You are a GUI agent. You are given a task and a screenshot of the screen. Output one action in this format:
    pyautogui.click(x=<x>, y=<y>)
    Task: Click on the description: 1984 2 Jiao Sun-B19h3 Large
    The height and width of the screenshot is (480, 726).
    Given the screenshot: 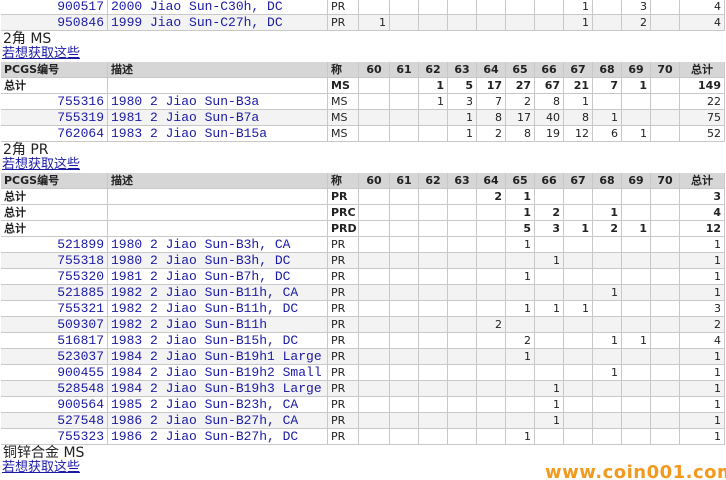 What is the action you would take?
    pyautogui.click(x=218, y=389)
    